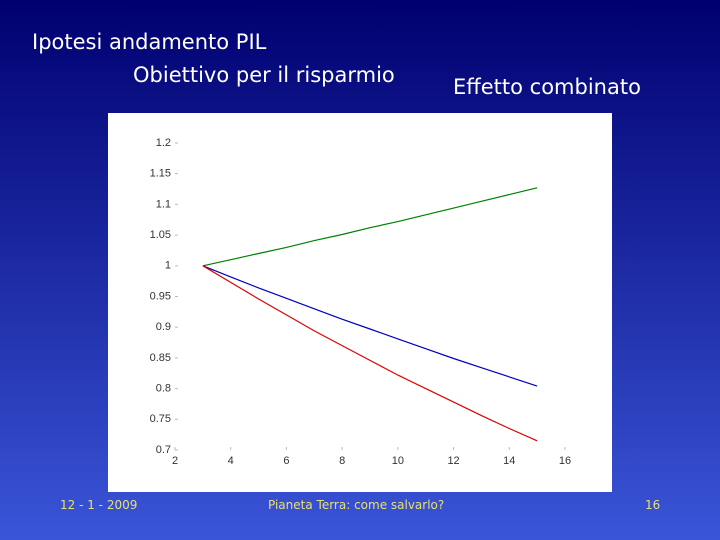 The height and width of the screenshot is (540, 720). I want to click on x-tick-label: 2, so click(175, 461).